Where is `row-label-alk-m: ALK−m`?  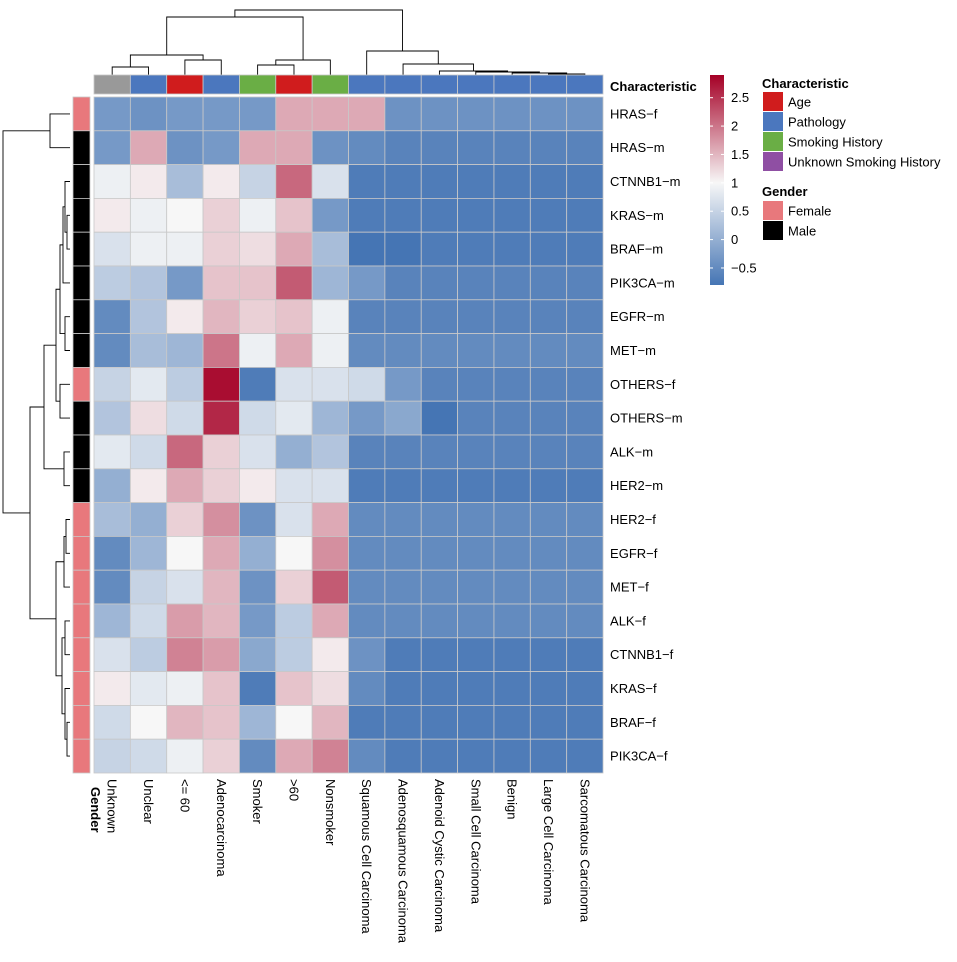 row-label-alk-m: ALK−m is located at coordinates (631, 451).